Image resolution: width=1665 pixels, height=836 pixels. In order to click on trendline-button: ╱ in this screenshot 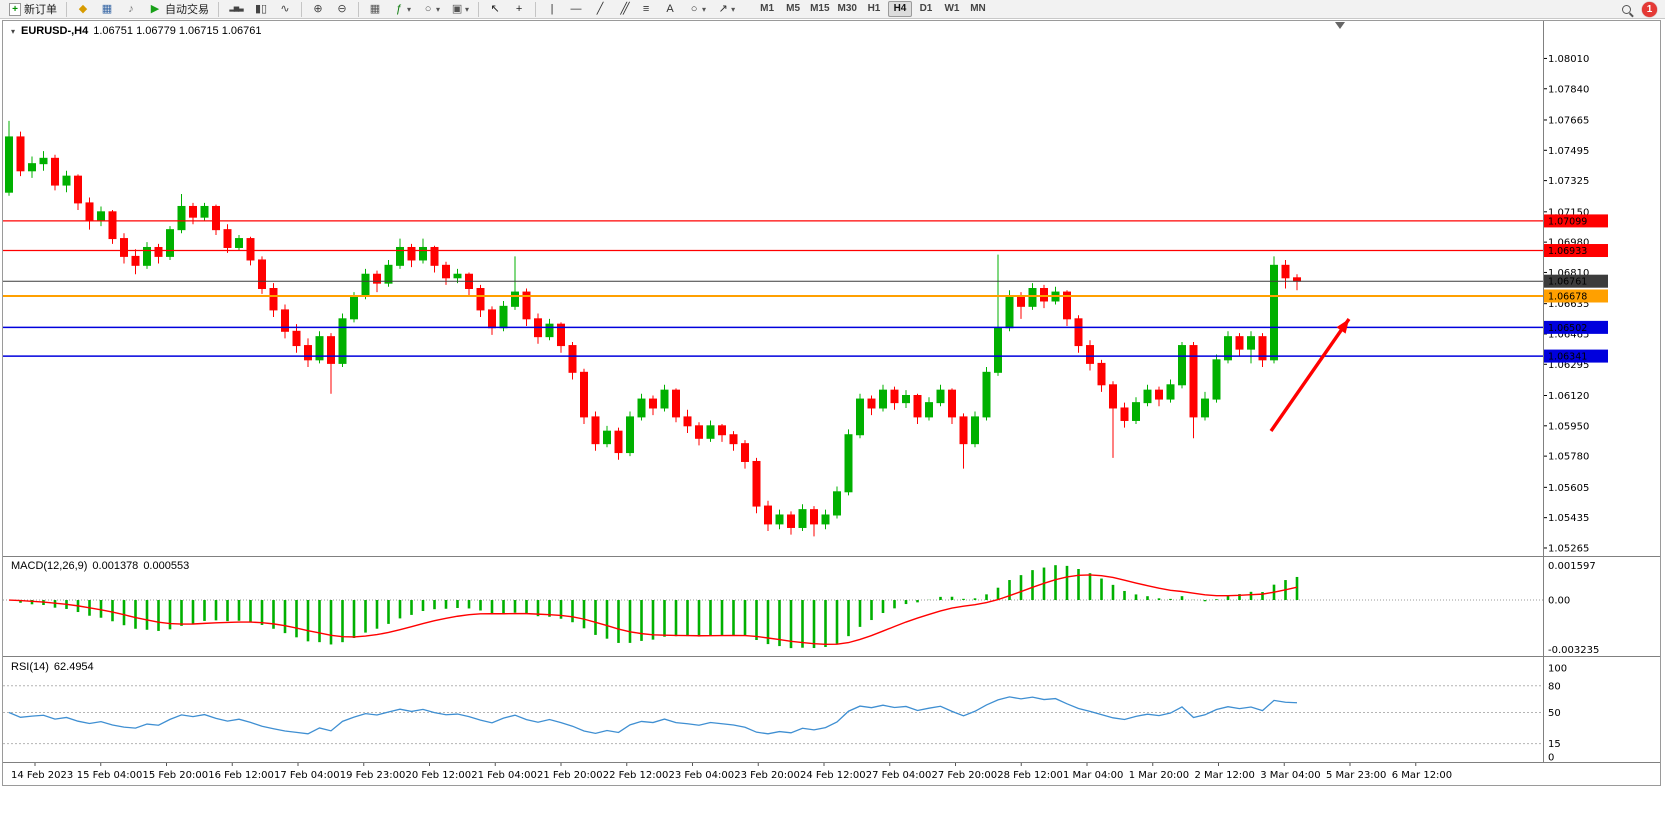, I will do `click(600, 9)`.